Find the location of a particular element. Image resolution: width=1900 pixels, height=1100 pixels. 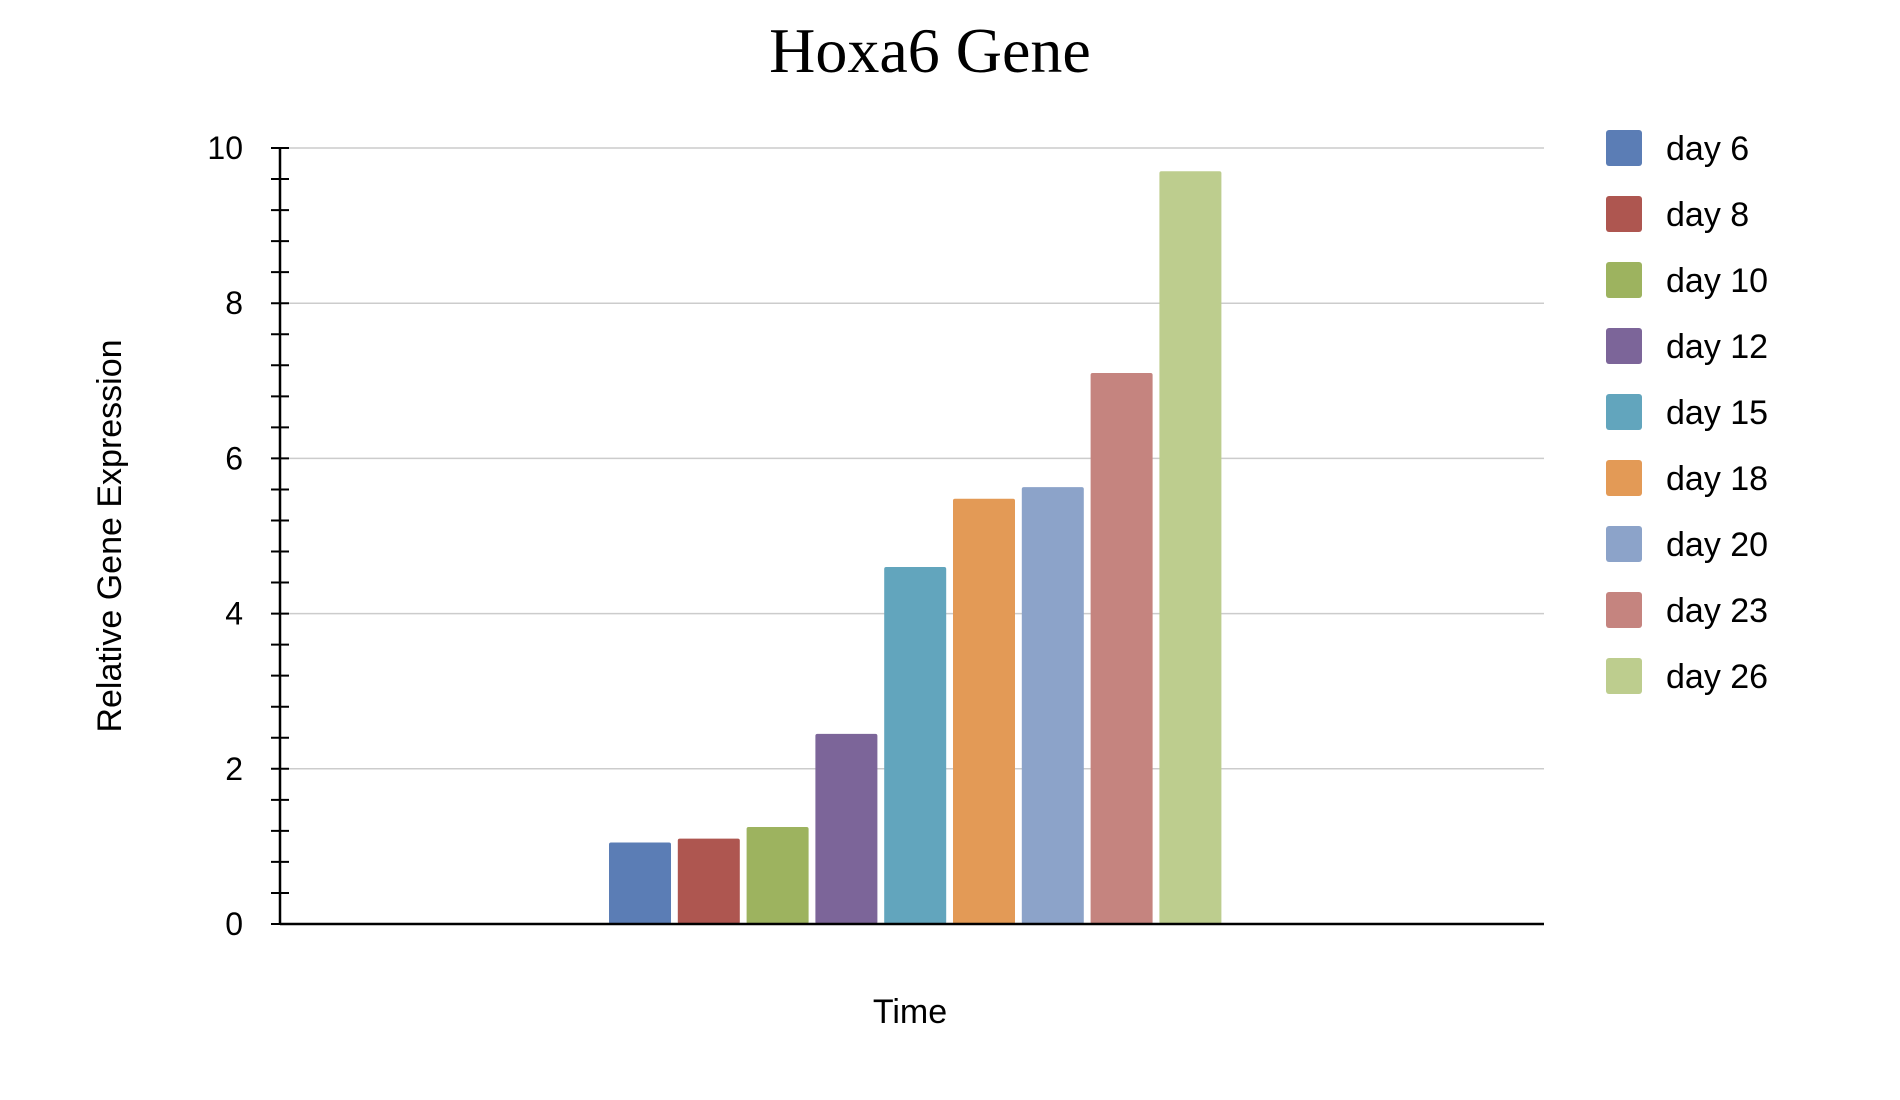

legend-label: day 20 is located at coordinates (1717, 545).